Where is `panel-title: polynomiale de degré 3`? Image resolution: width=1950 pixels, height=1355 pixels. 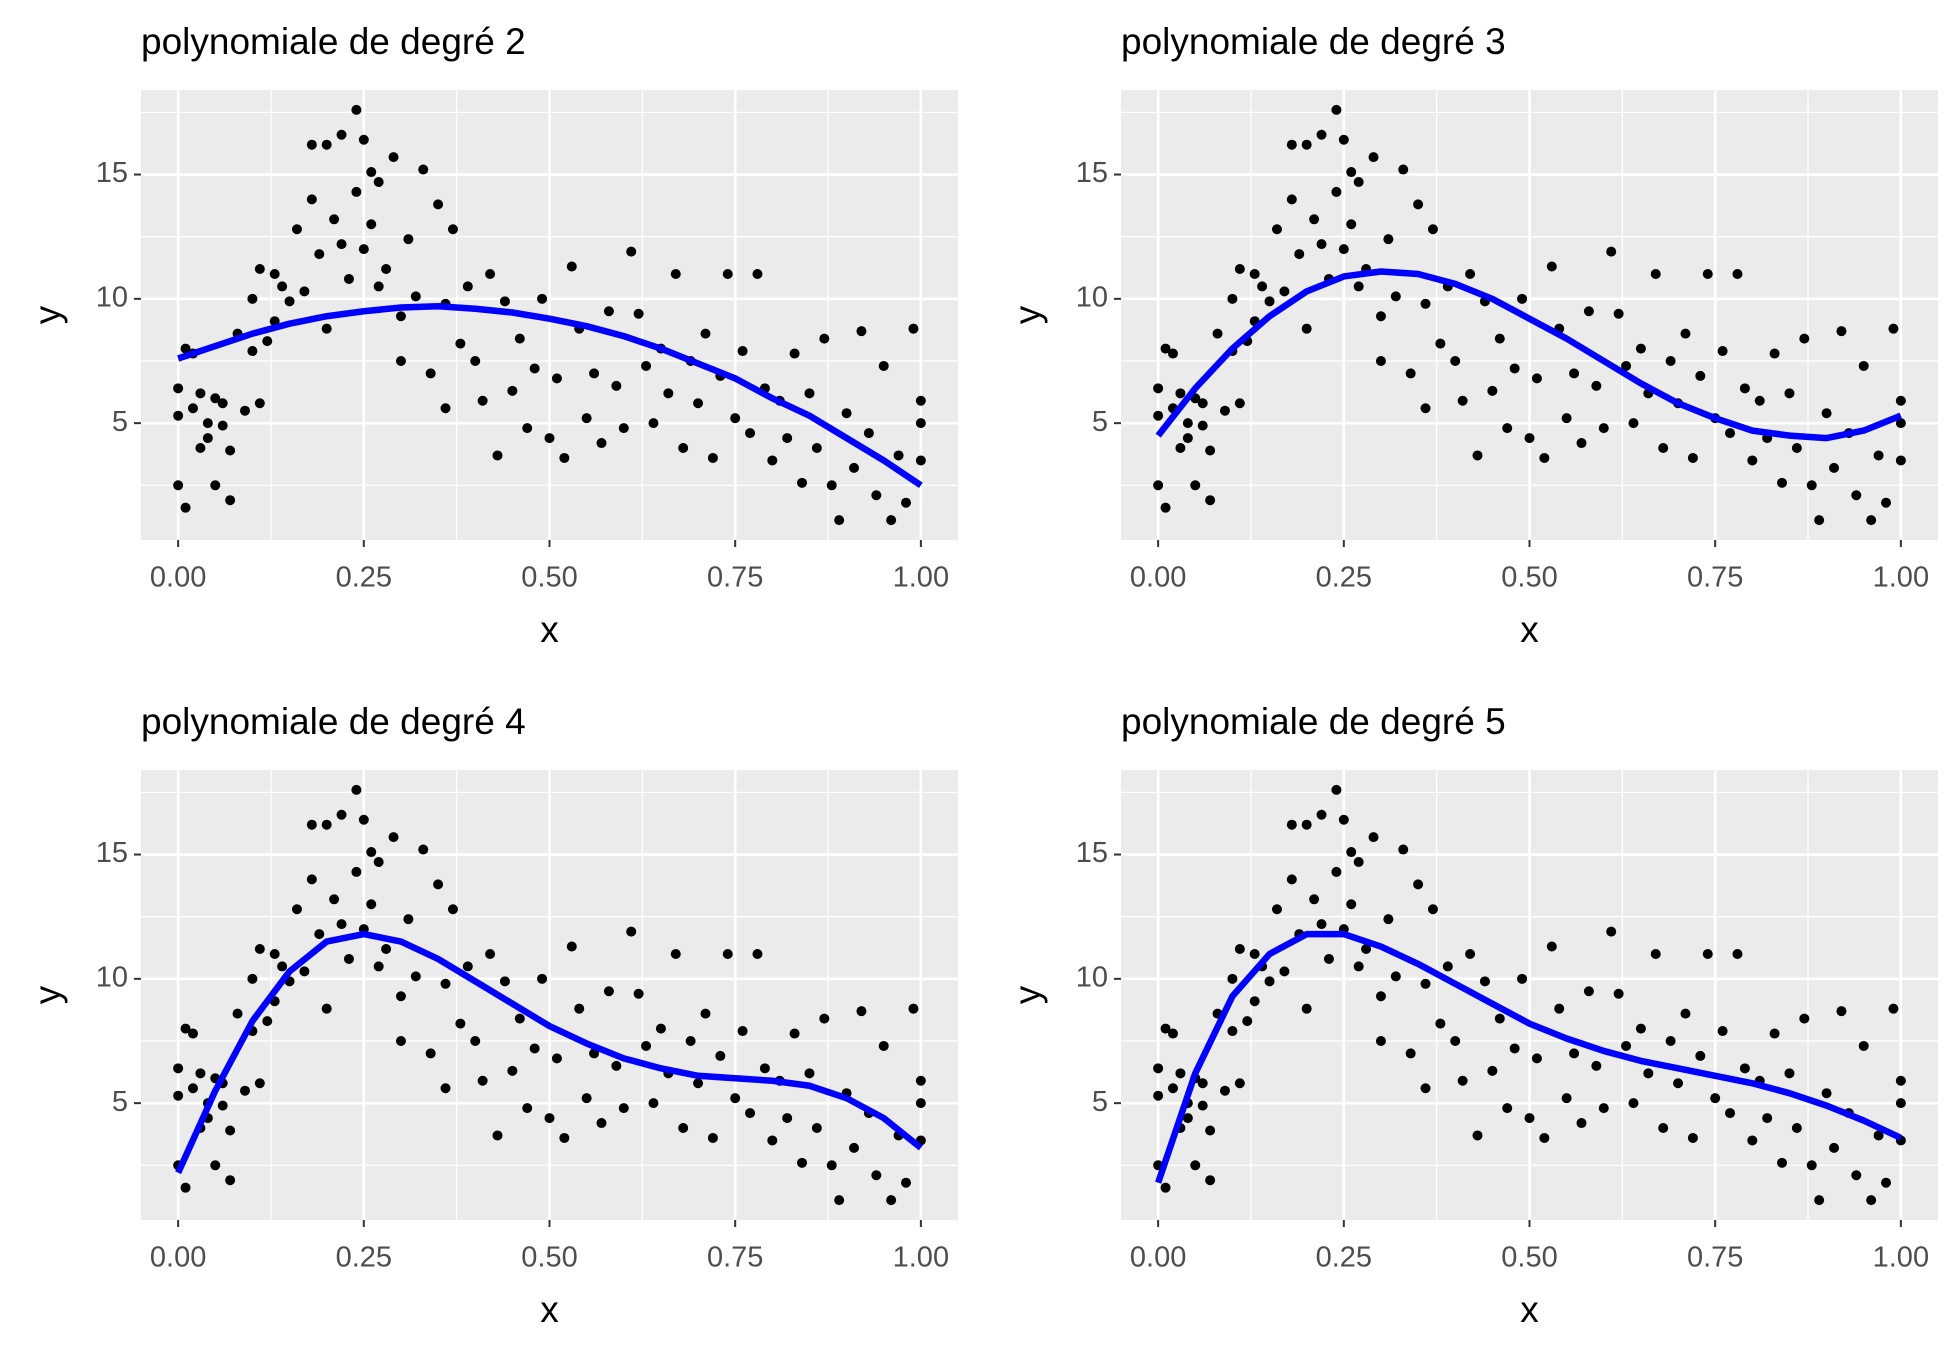 panel-title: polynomiale de degré 3 is located at coordinates (1313, 41).